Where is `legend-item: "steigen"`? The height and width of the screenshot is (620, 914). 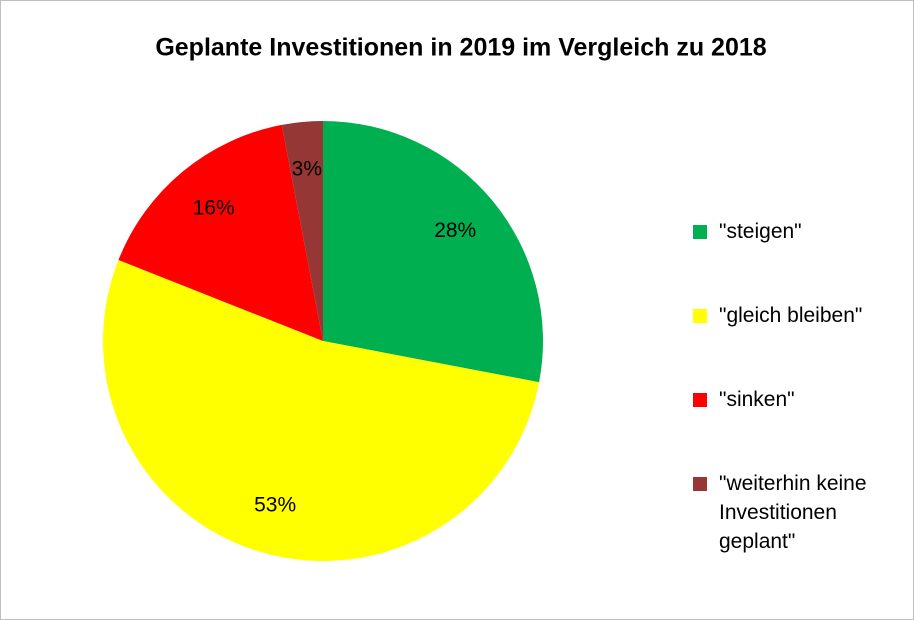 legend-item: "steigen" is located at coordinates (800, 231).